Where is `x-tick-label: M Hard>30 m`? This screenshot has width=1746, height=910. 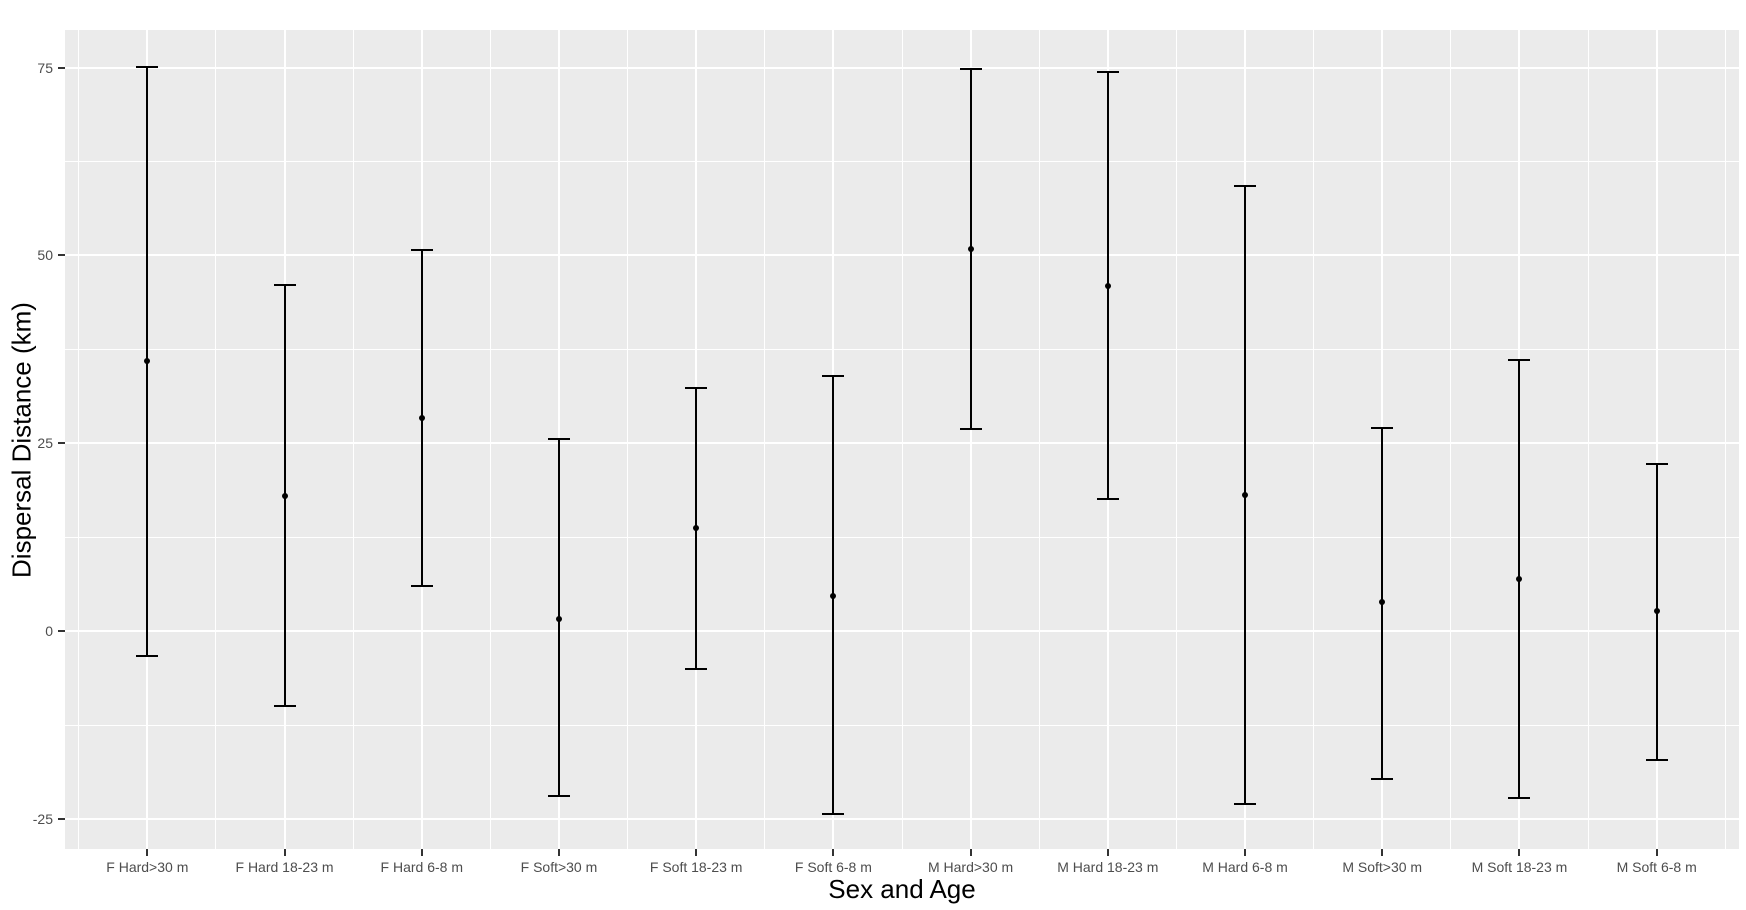 x-tick-label: M Hard>30 m is located at coordinates (970, 867).